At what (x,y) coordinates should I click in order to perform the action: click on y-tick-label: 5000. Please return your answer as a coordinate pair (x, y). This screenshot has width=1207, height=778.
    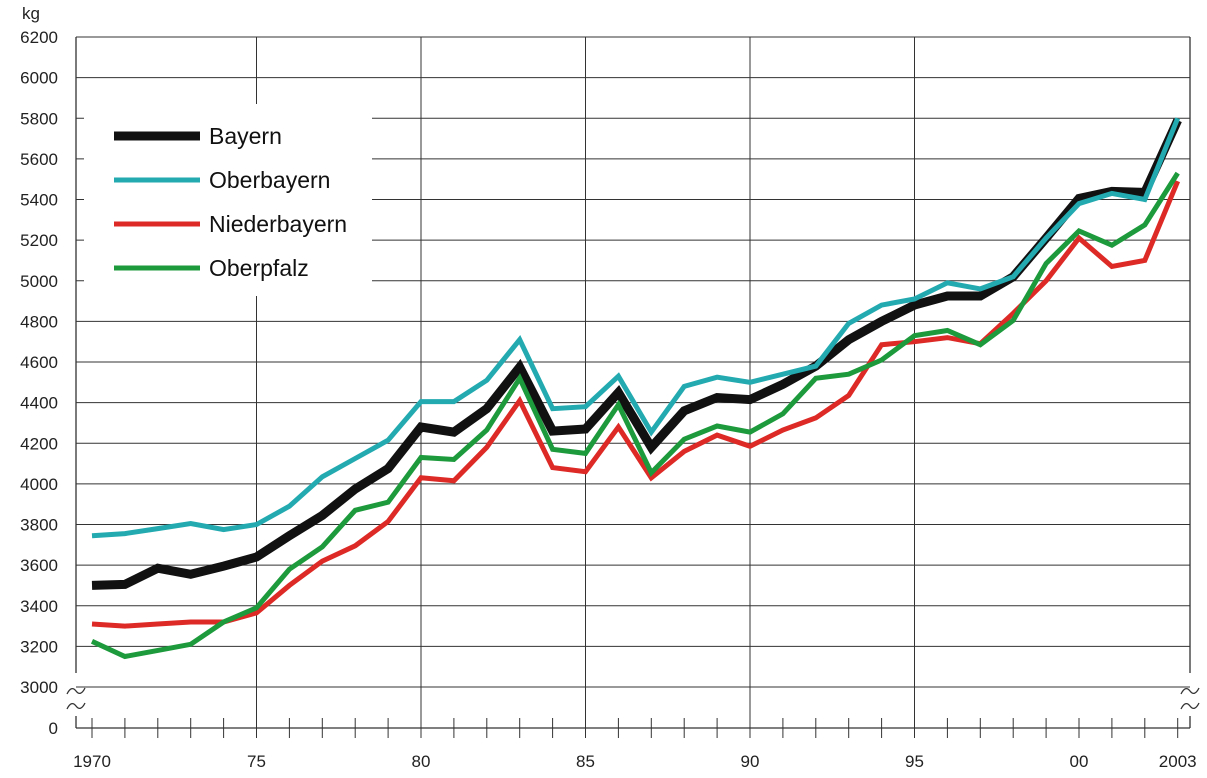
    Looking at the image, I should click on (39, 281).